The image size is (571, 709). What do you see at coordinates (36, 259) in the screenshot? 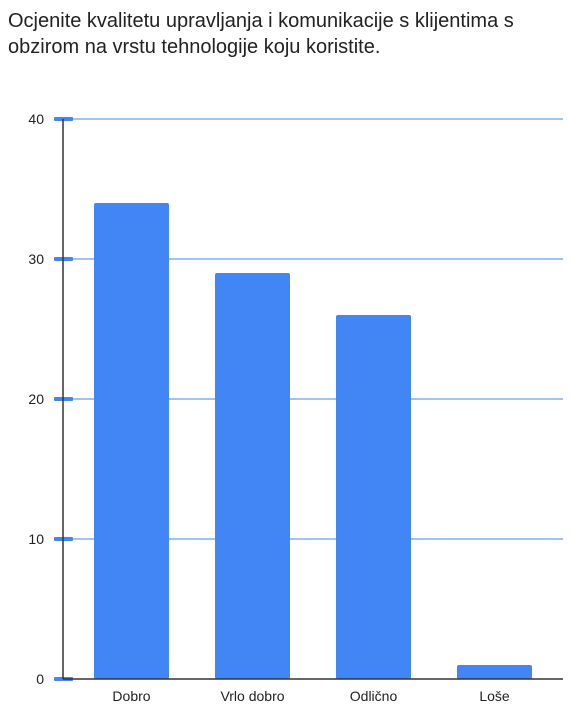
I see `y-tick-label-30: 30` at bounding box center [36, 259].